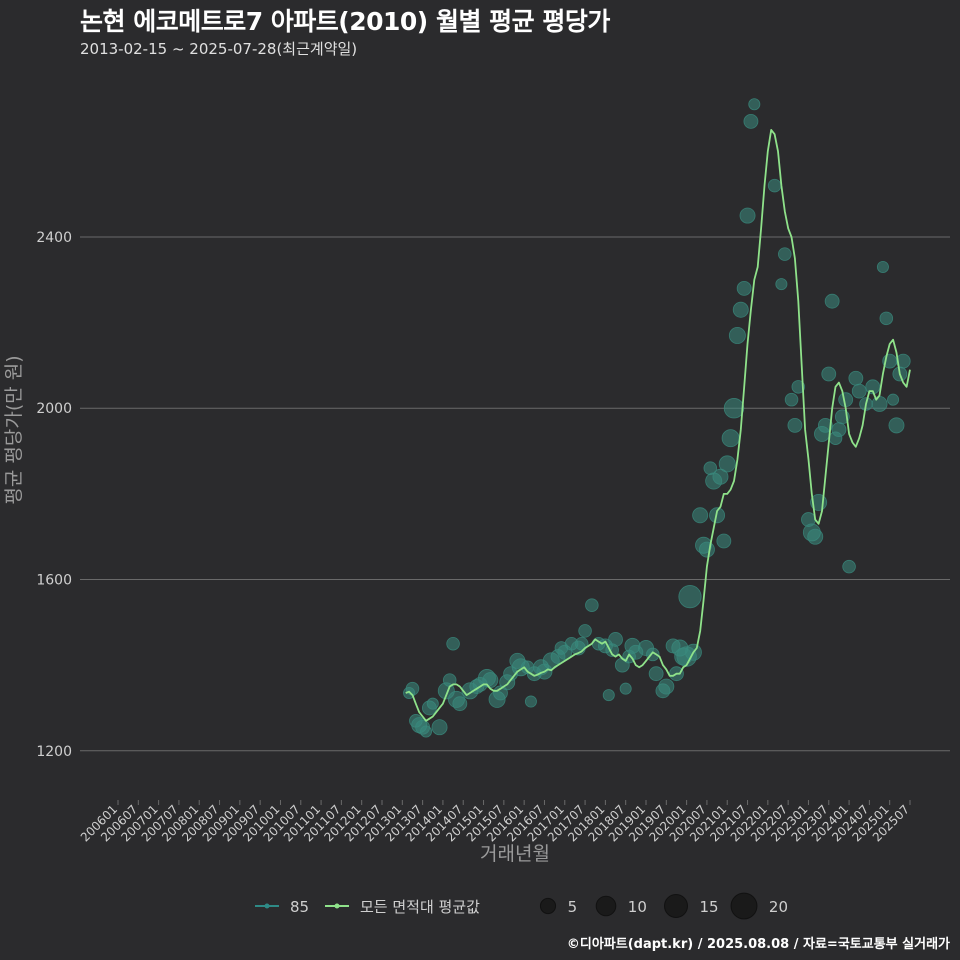 The image size is (960, 960). I want to click on legend: 85 모든 면적대 평균값 5 10 15 20, so click(521, 906).